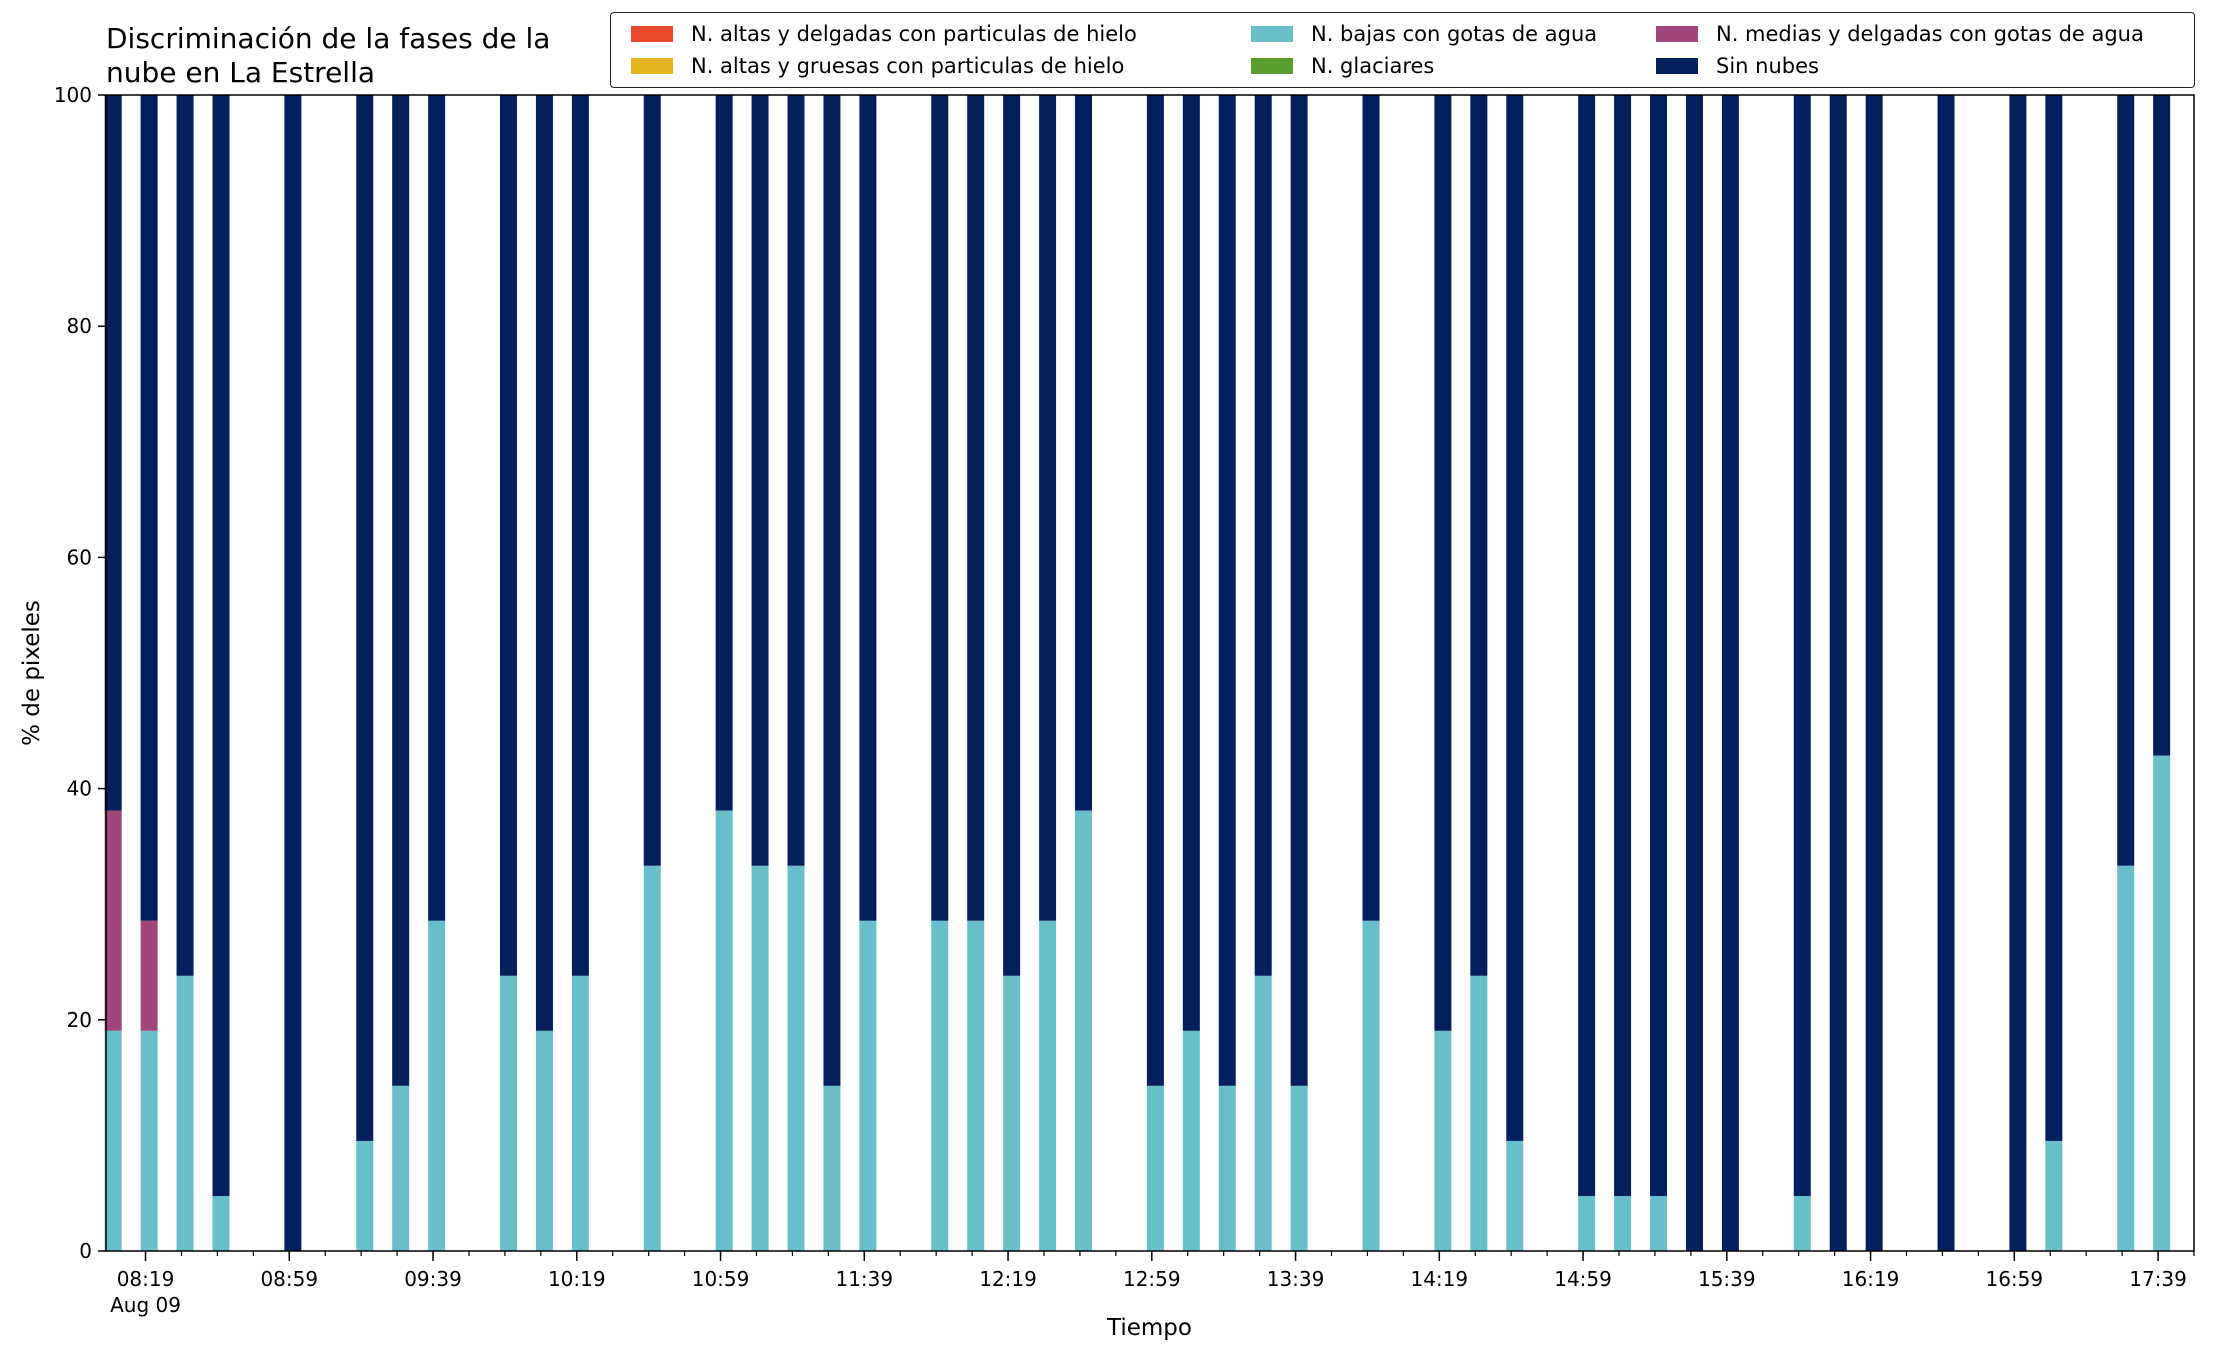 The image size is (2216, 1355). What do you see at coordinates (146, 1279) in the screenshot?
I see `x-tick-label: 08:19` at bounding box center [146, 1279].